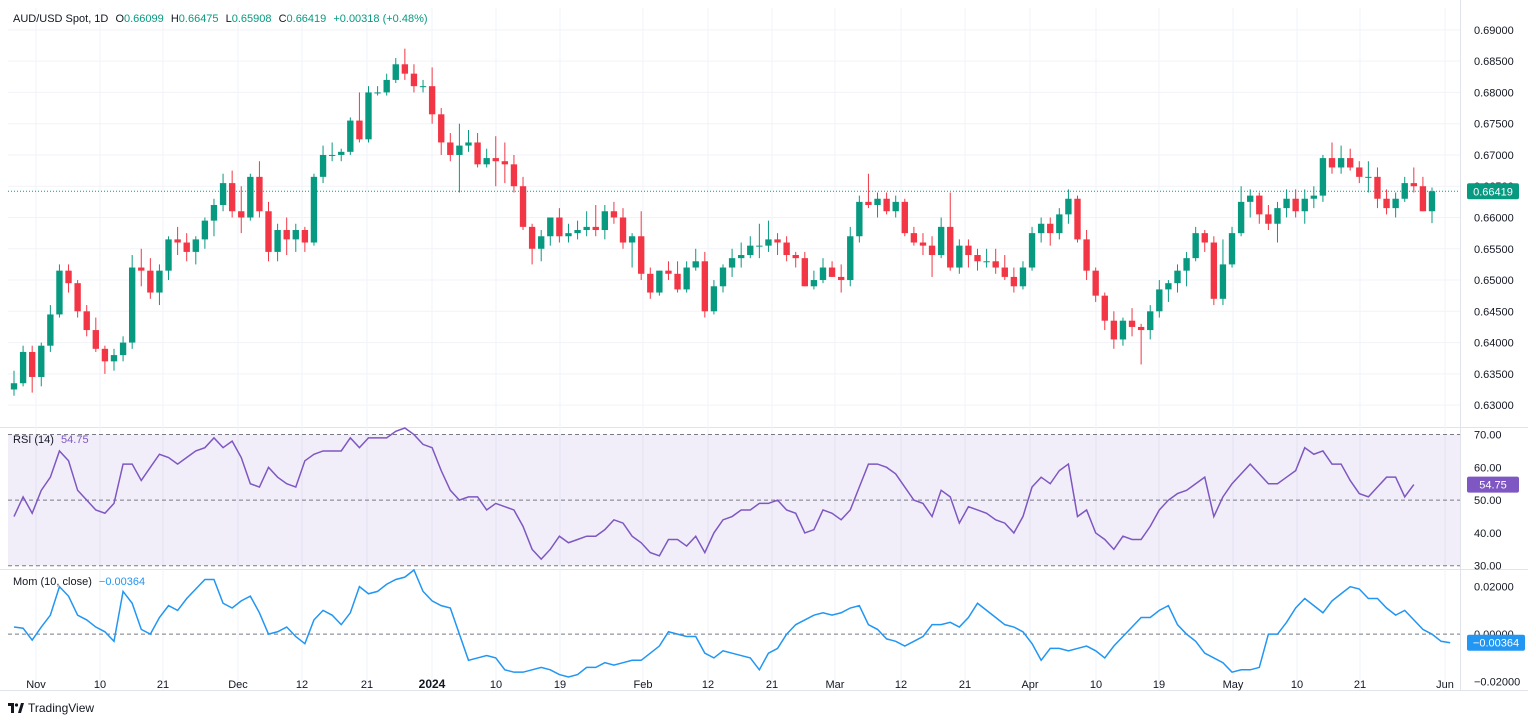 This screenshot has width=1536, height=727. What do you see at coordinates (965, 685) in the screenshot?
I see `x-tick-label: 21` at bounding box center [965, 685].